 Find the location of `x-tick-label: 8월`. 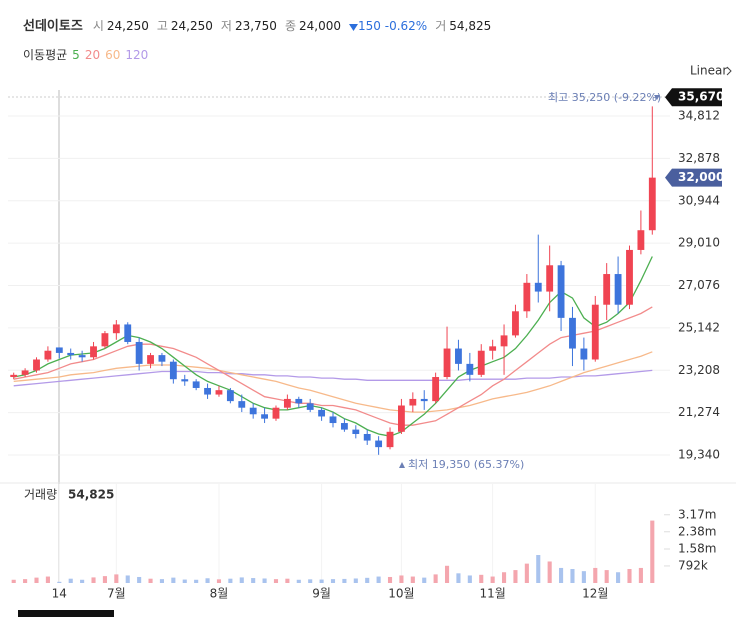

x-tick-label: 8월 is located at coordinates (219, 594).